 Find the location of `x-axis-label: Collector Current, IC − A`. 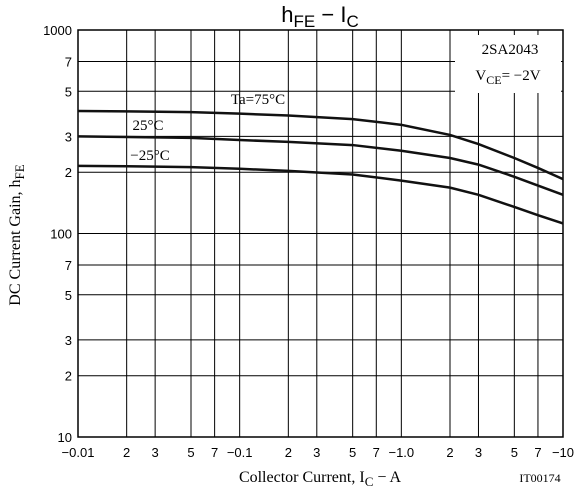

x-axis-label: Collector Current, IC − A is located at coordinates (320, 479).